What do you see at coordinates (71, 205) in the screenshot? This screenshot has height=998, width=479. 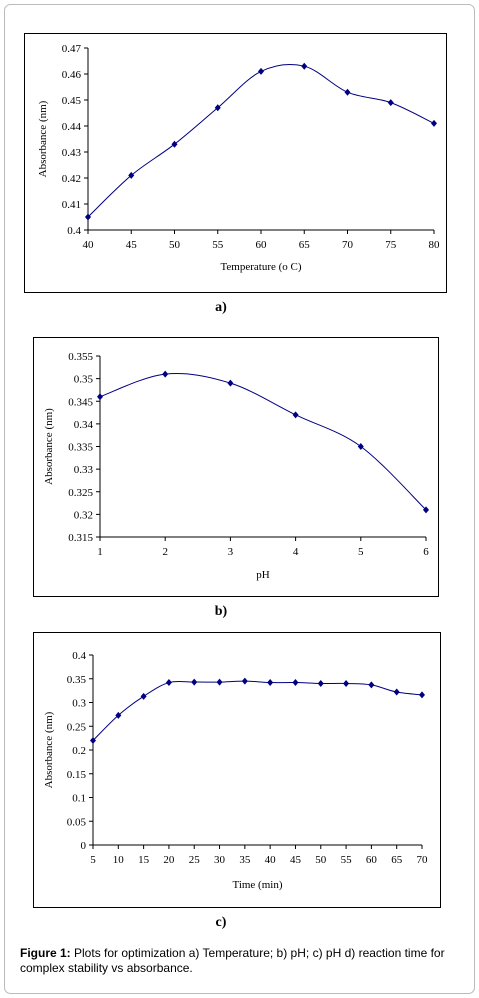 I see `y-tick-label: 0.41` at bounding box center [71, 205].